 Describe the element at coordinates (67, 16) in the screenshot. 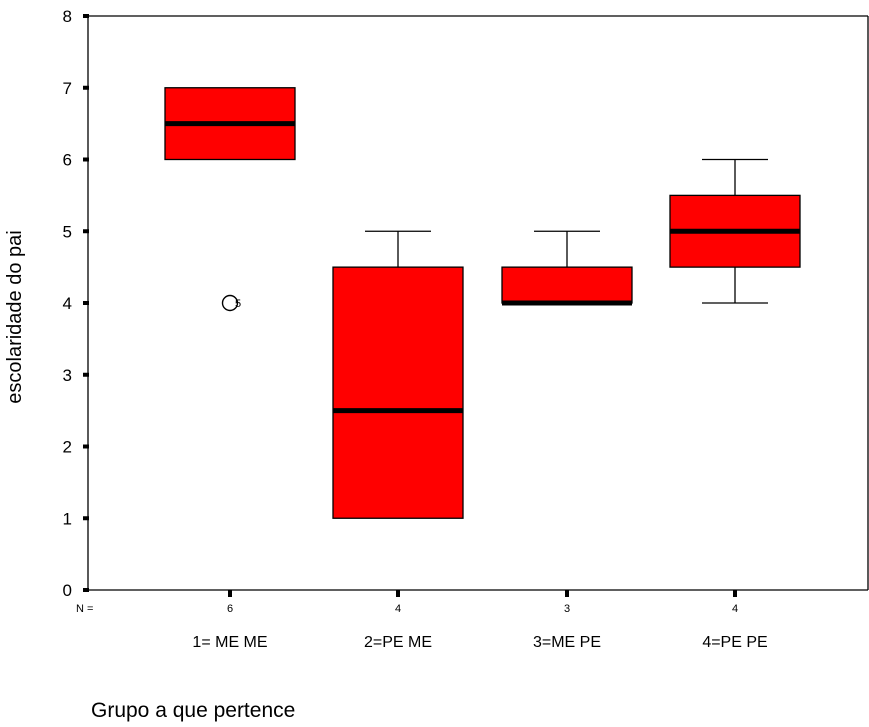

I see `y-tick-label: 8` at that location.